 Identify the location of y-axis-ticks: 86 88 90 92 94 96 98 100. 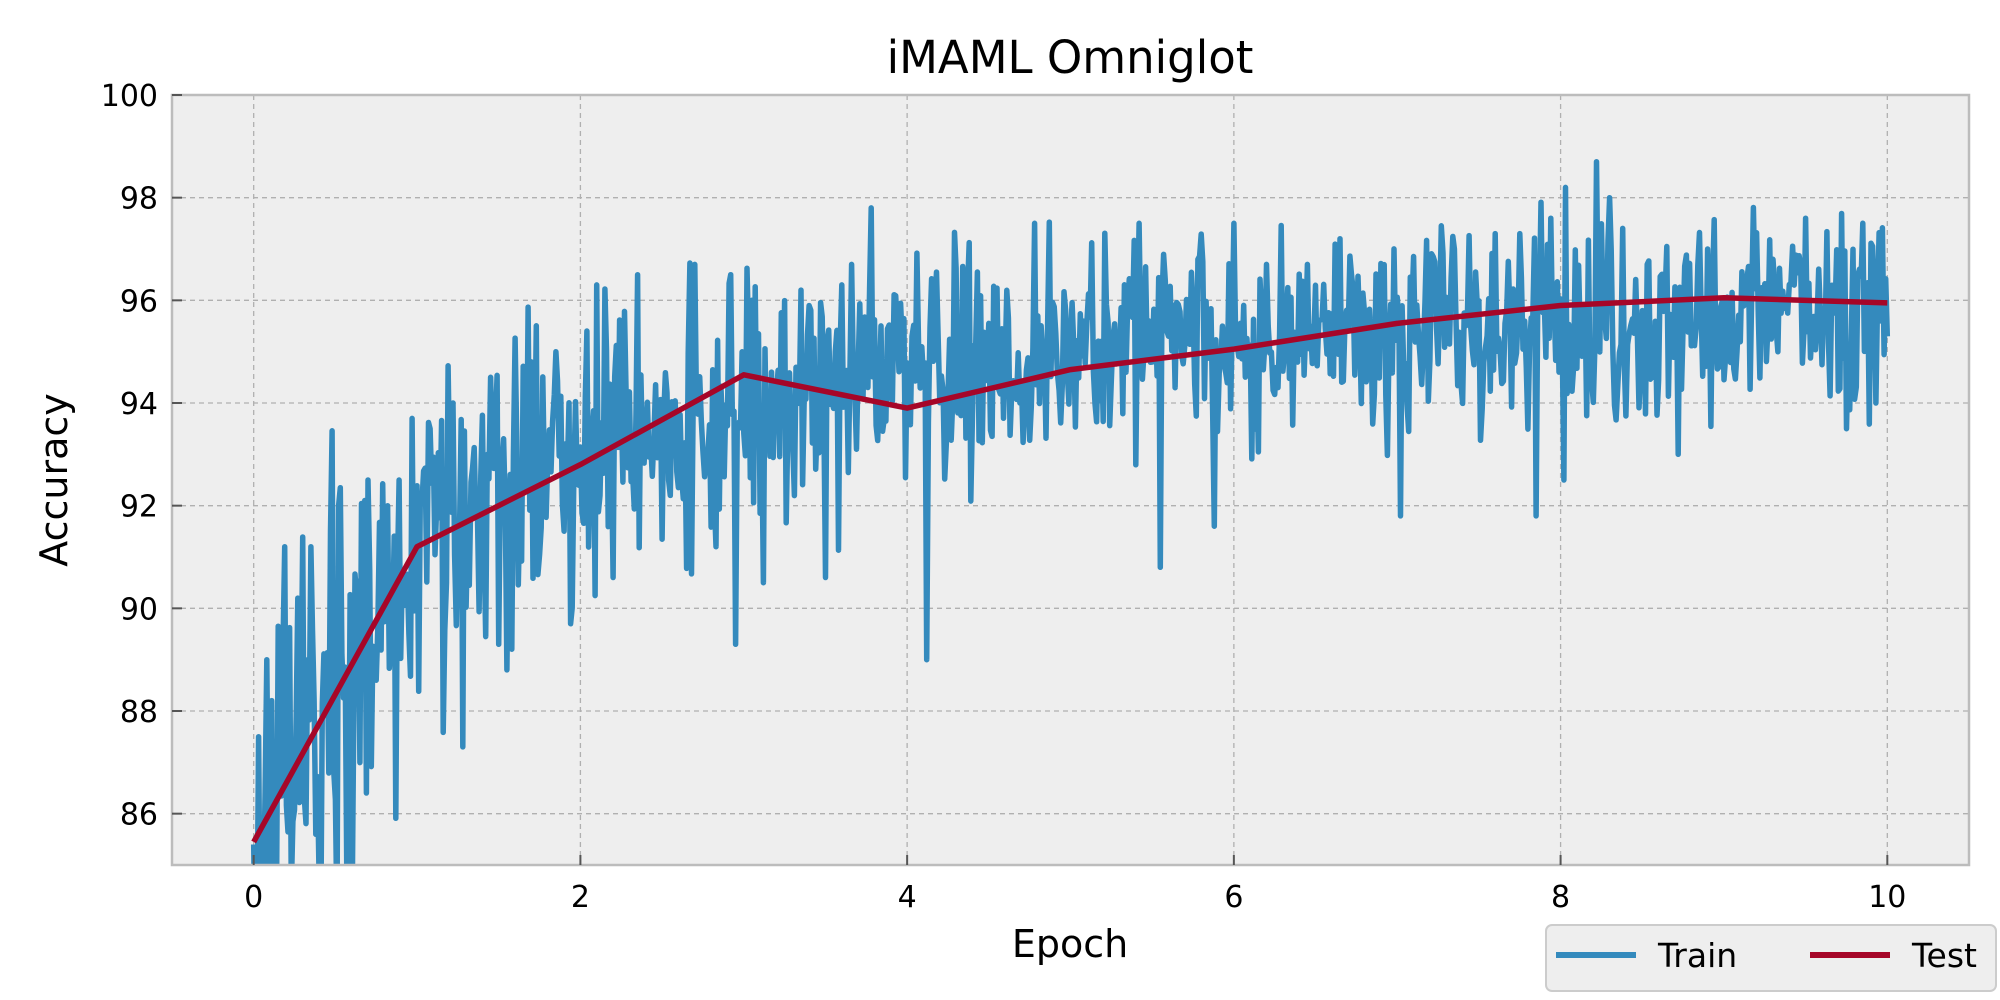
(141, 456).